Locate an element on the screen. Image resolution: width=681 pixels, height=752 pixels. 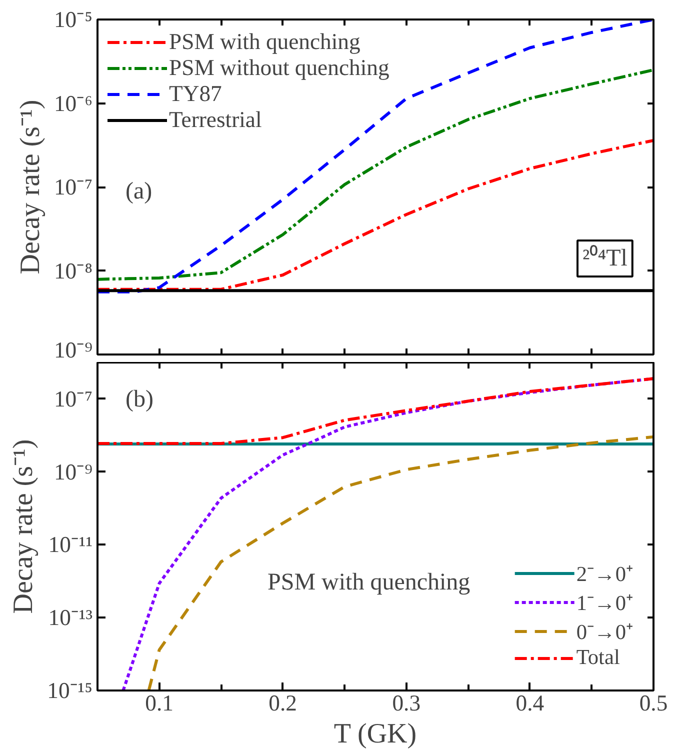
y-tick-label: 10⁻⁶ is located at coordinates (73, 103).